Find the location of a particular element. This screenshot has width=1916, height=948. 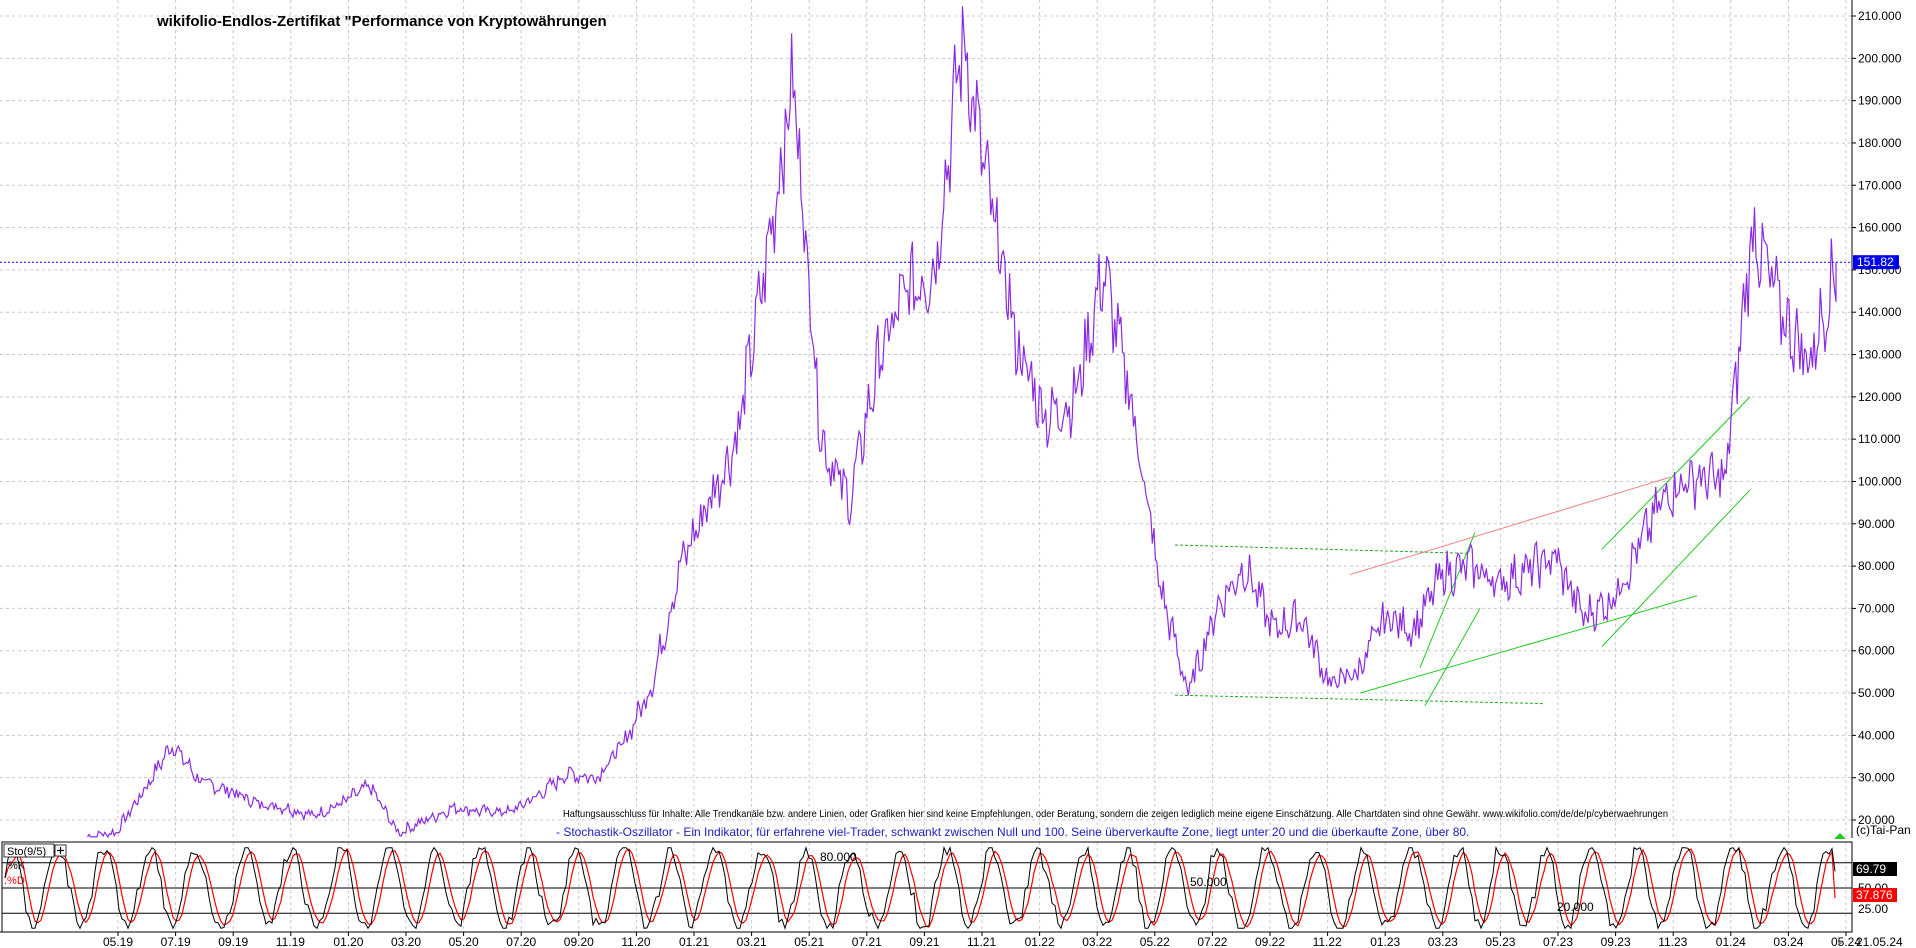

scroll-arrow-icon is located at coordinates (1840, 836).